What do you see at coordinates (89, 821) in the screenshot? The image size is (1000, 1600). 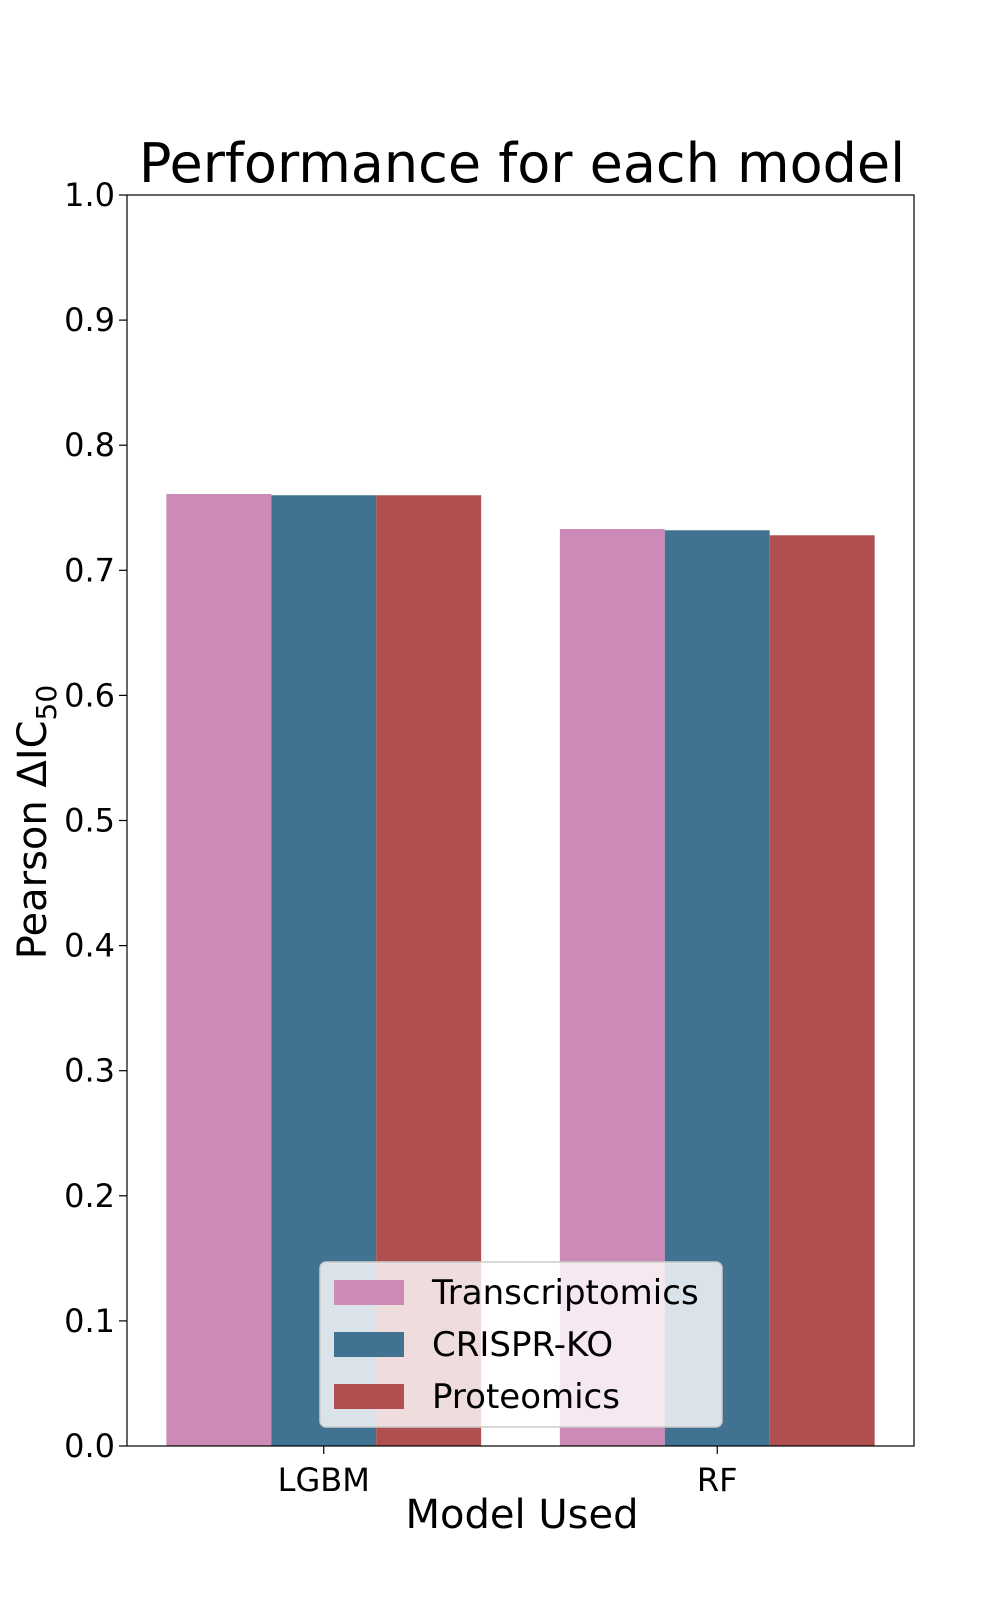 I see `y-tick-label: 0.5` at bounding box center [89, 821].